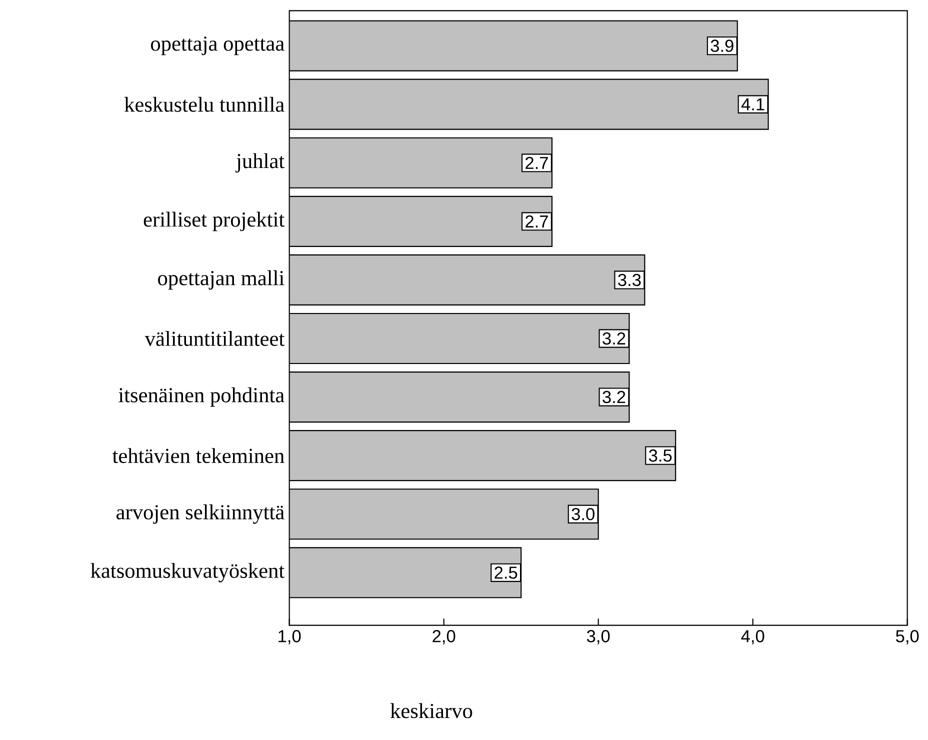 The image size is (928, 740). What do you see at coordinates (431, 710) in the screenshot?
I see `x-axis-title: keskiarvo` at bounding box center [431, 710].